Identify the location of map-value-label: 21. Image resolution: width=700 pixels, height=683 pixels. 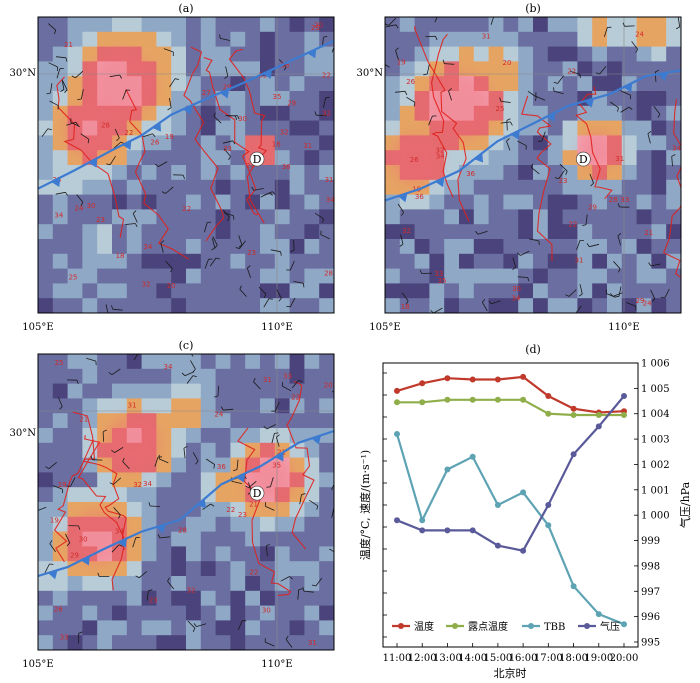
(68, 45).